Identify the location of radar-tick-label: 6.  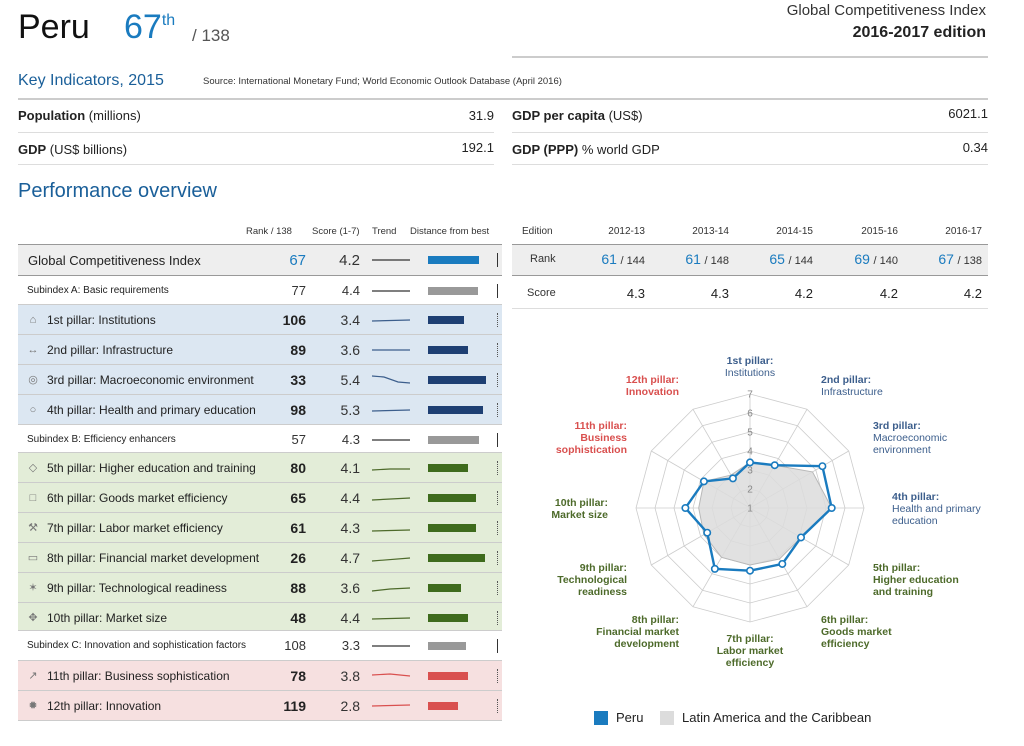
(750, 414).